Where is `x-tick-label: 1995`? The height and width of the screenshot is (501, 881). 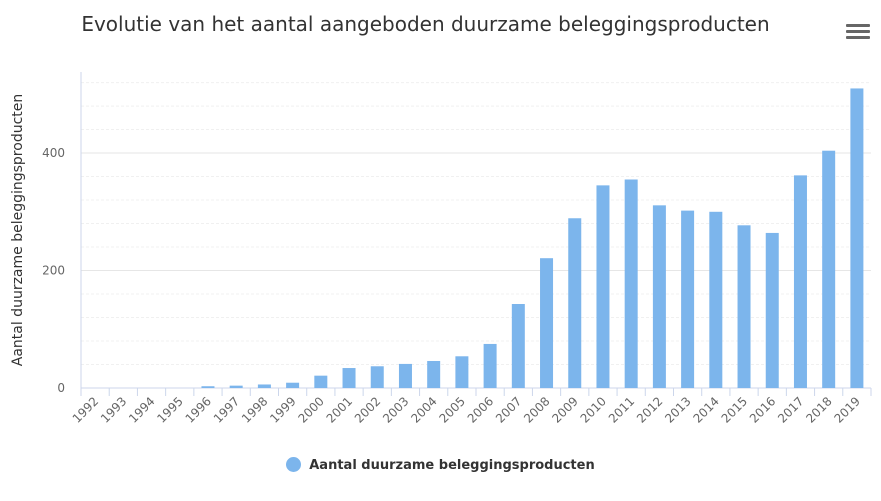 x-tick-label: 1995 is located at coordinates (169, 409).